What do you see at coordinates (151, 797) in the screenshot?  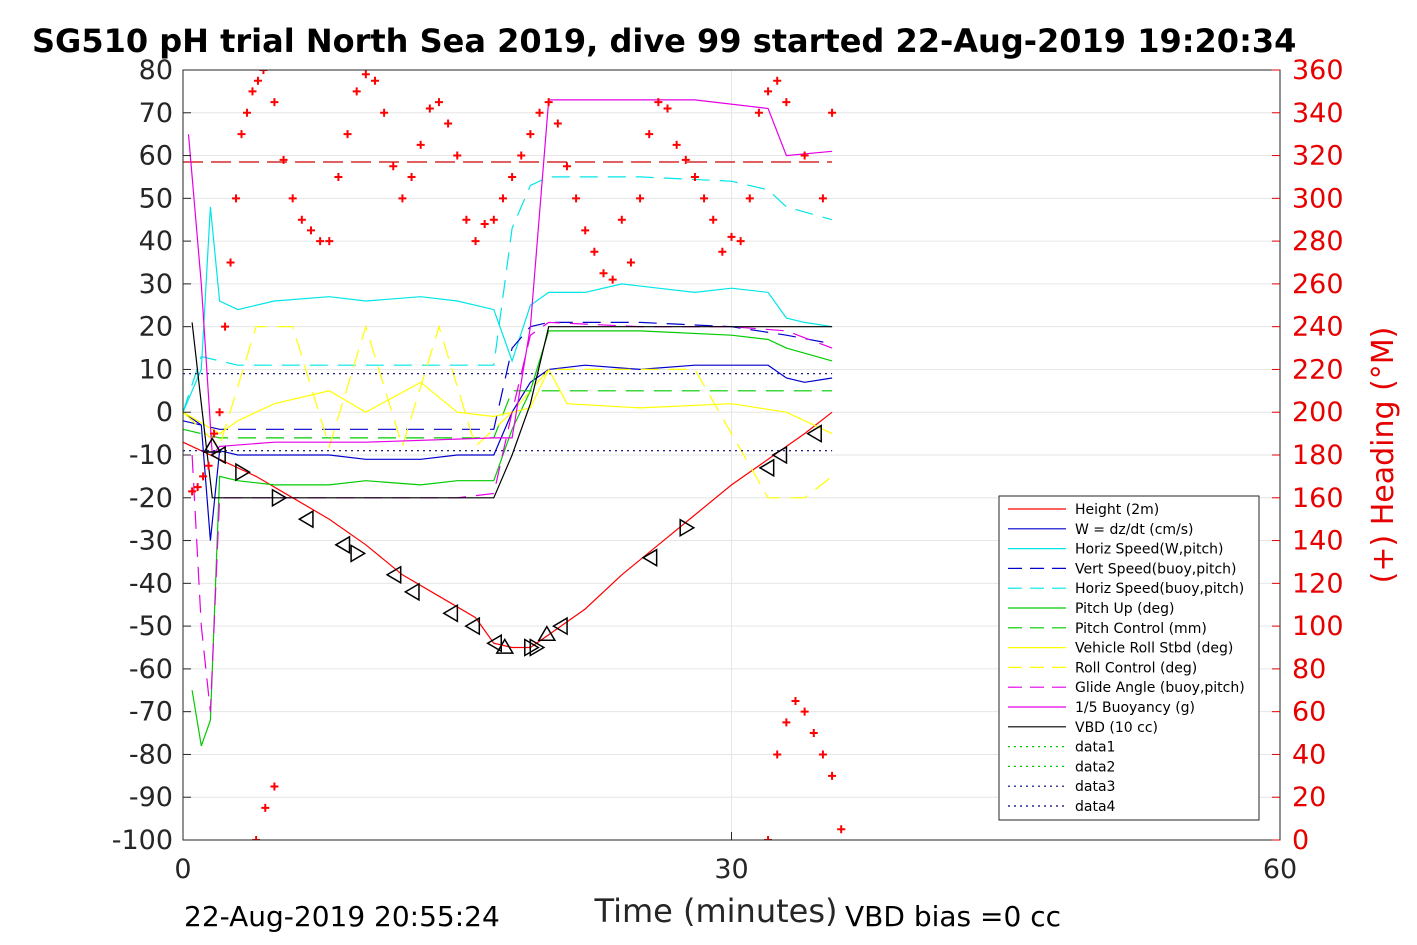 I see `y-tick-label: -90` at bounding box center [151, 797].